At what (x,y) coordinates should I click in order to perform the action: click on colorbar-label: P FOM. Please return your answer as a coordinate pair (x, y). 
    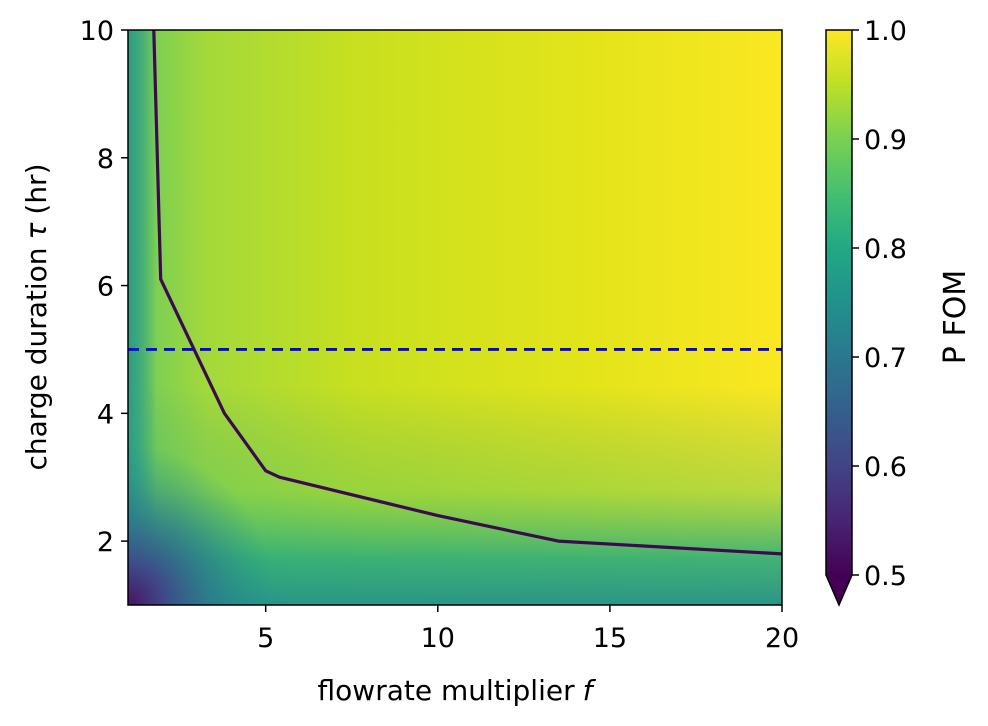
    Looking at the image, I should click on (955, 317).